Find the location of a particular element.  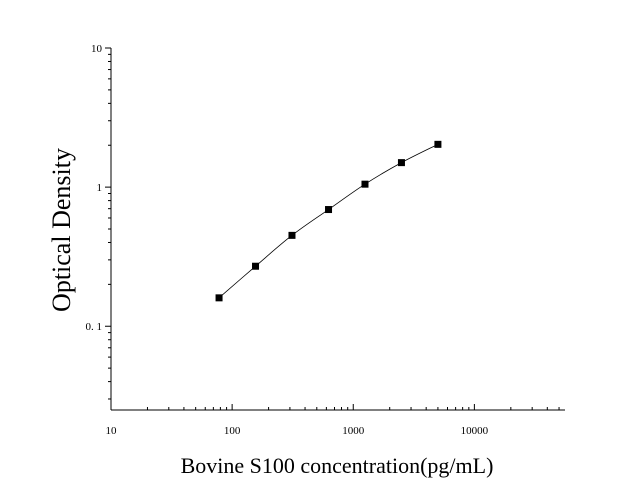

fit-curve is located at coordinates (328, 221).